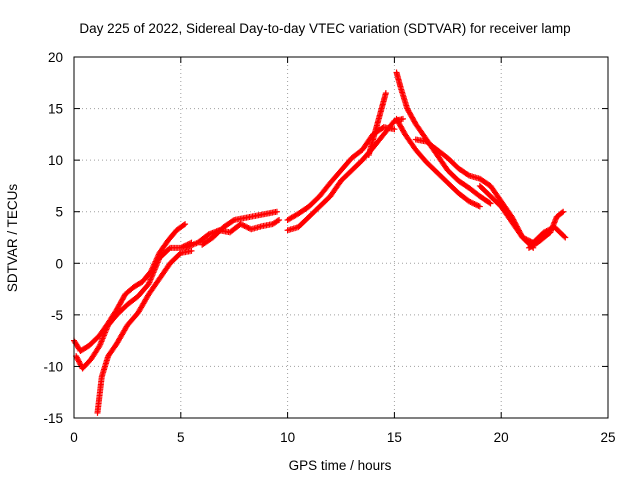 This screenshot has width=640, height=485. Describe the element at coordinates (607, 437) in the screenshot. I see `x-tick-label: 25` at that location.